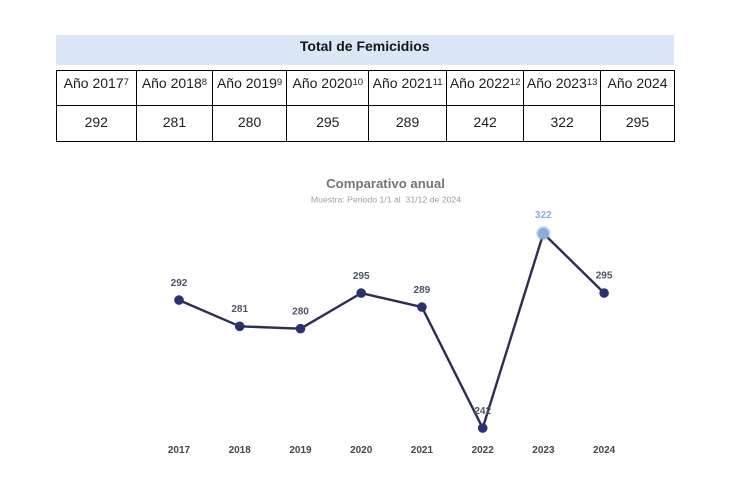  Describe the element at coordinates (422, 290) in the screenshot. I see `svg-text: 289` at that location.